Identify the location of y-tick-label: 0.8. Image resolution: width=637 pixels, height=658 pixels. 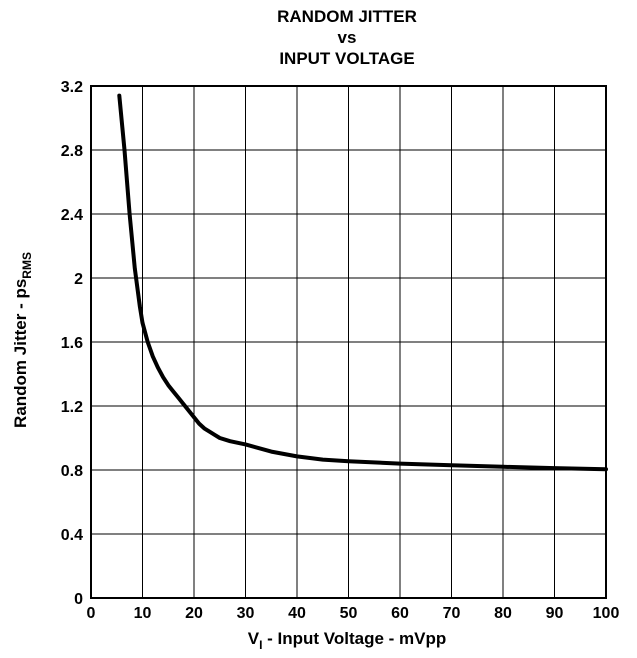
(72, 471).